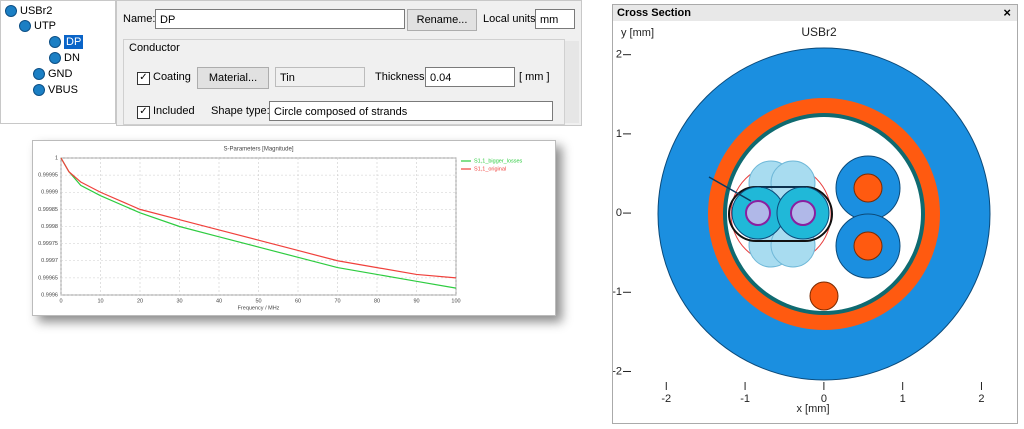  I want to click on node-label: VBUS, so click(63, 90).